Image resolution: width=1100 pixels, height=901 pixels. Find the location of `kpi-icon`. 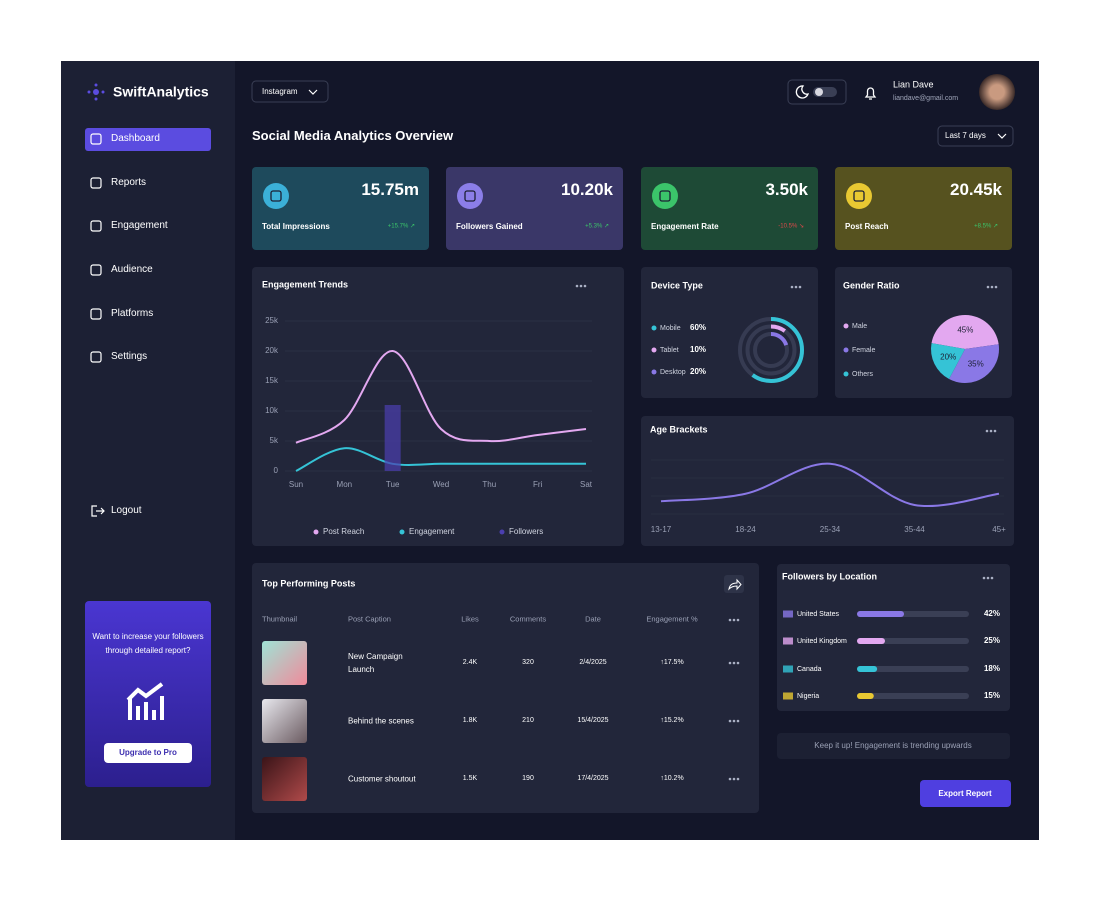

kpi-icon is located at coordinates (276, 196).